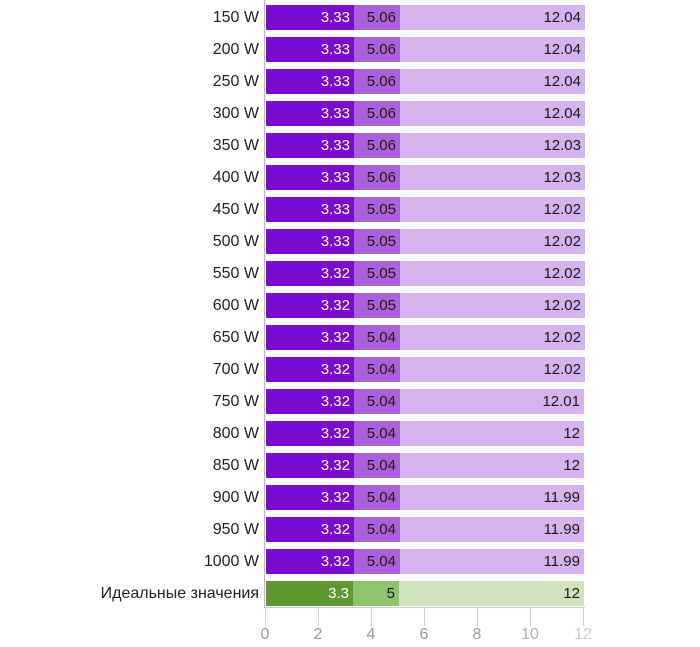  I want to click on bar-row: 700 W 3.32 5.04 12.02, so click(350, 369).